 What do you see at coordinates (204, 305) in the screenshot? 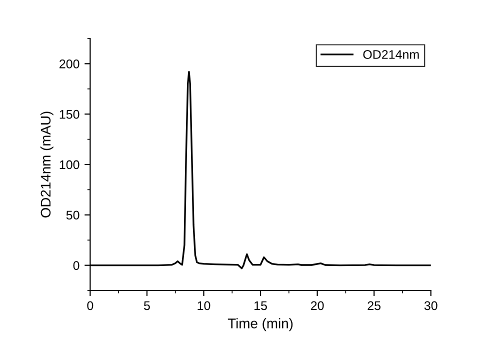
I see `x-tick-label: 10` at bounding box center [204, 305].